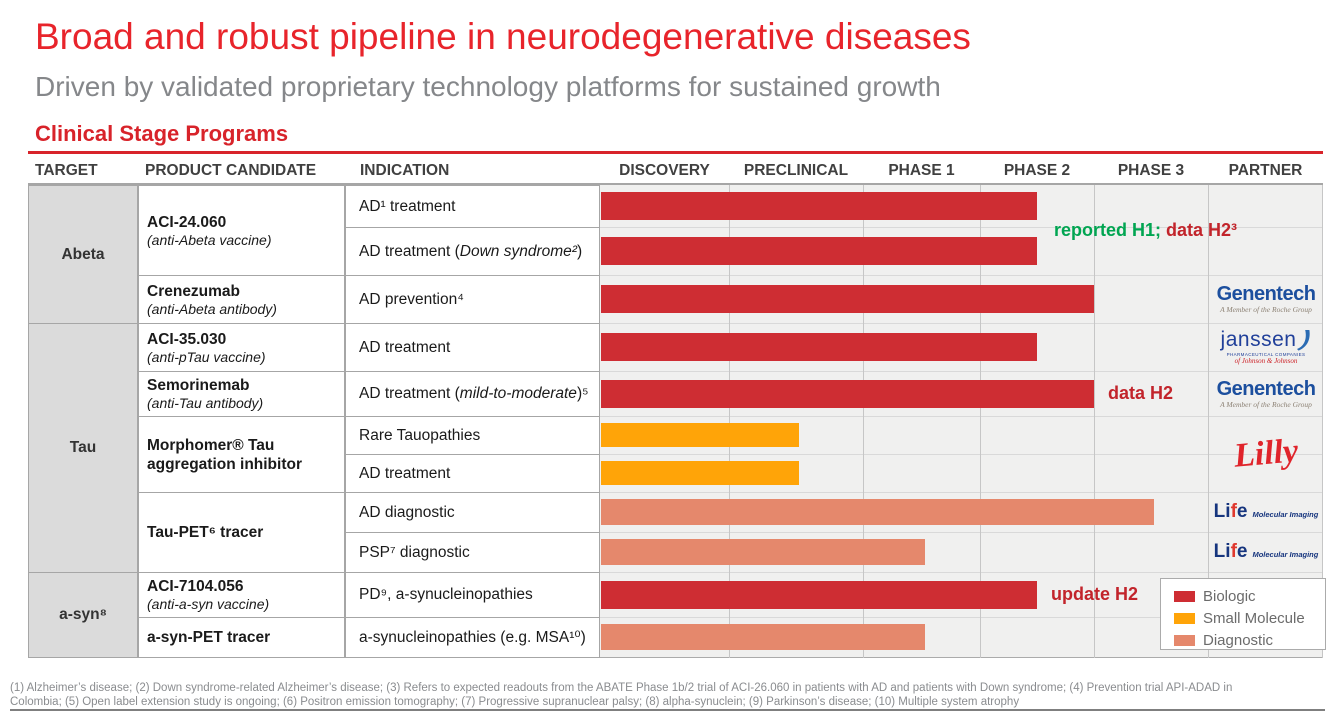  I want to click on indication-text-italic: mild-to-moderate, so click(518, 393).